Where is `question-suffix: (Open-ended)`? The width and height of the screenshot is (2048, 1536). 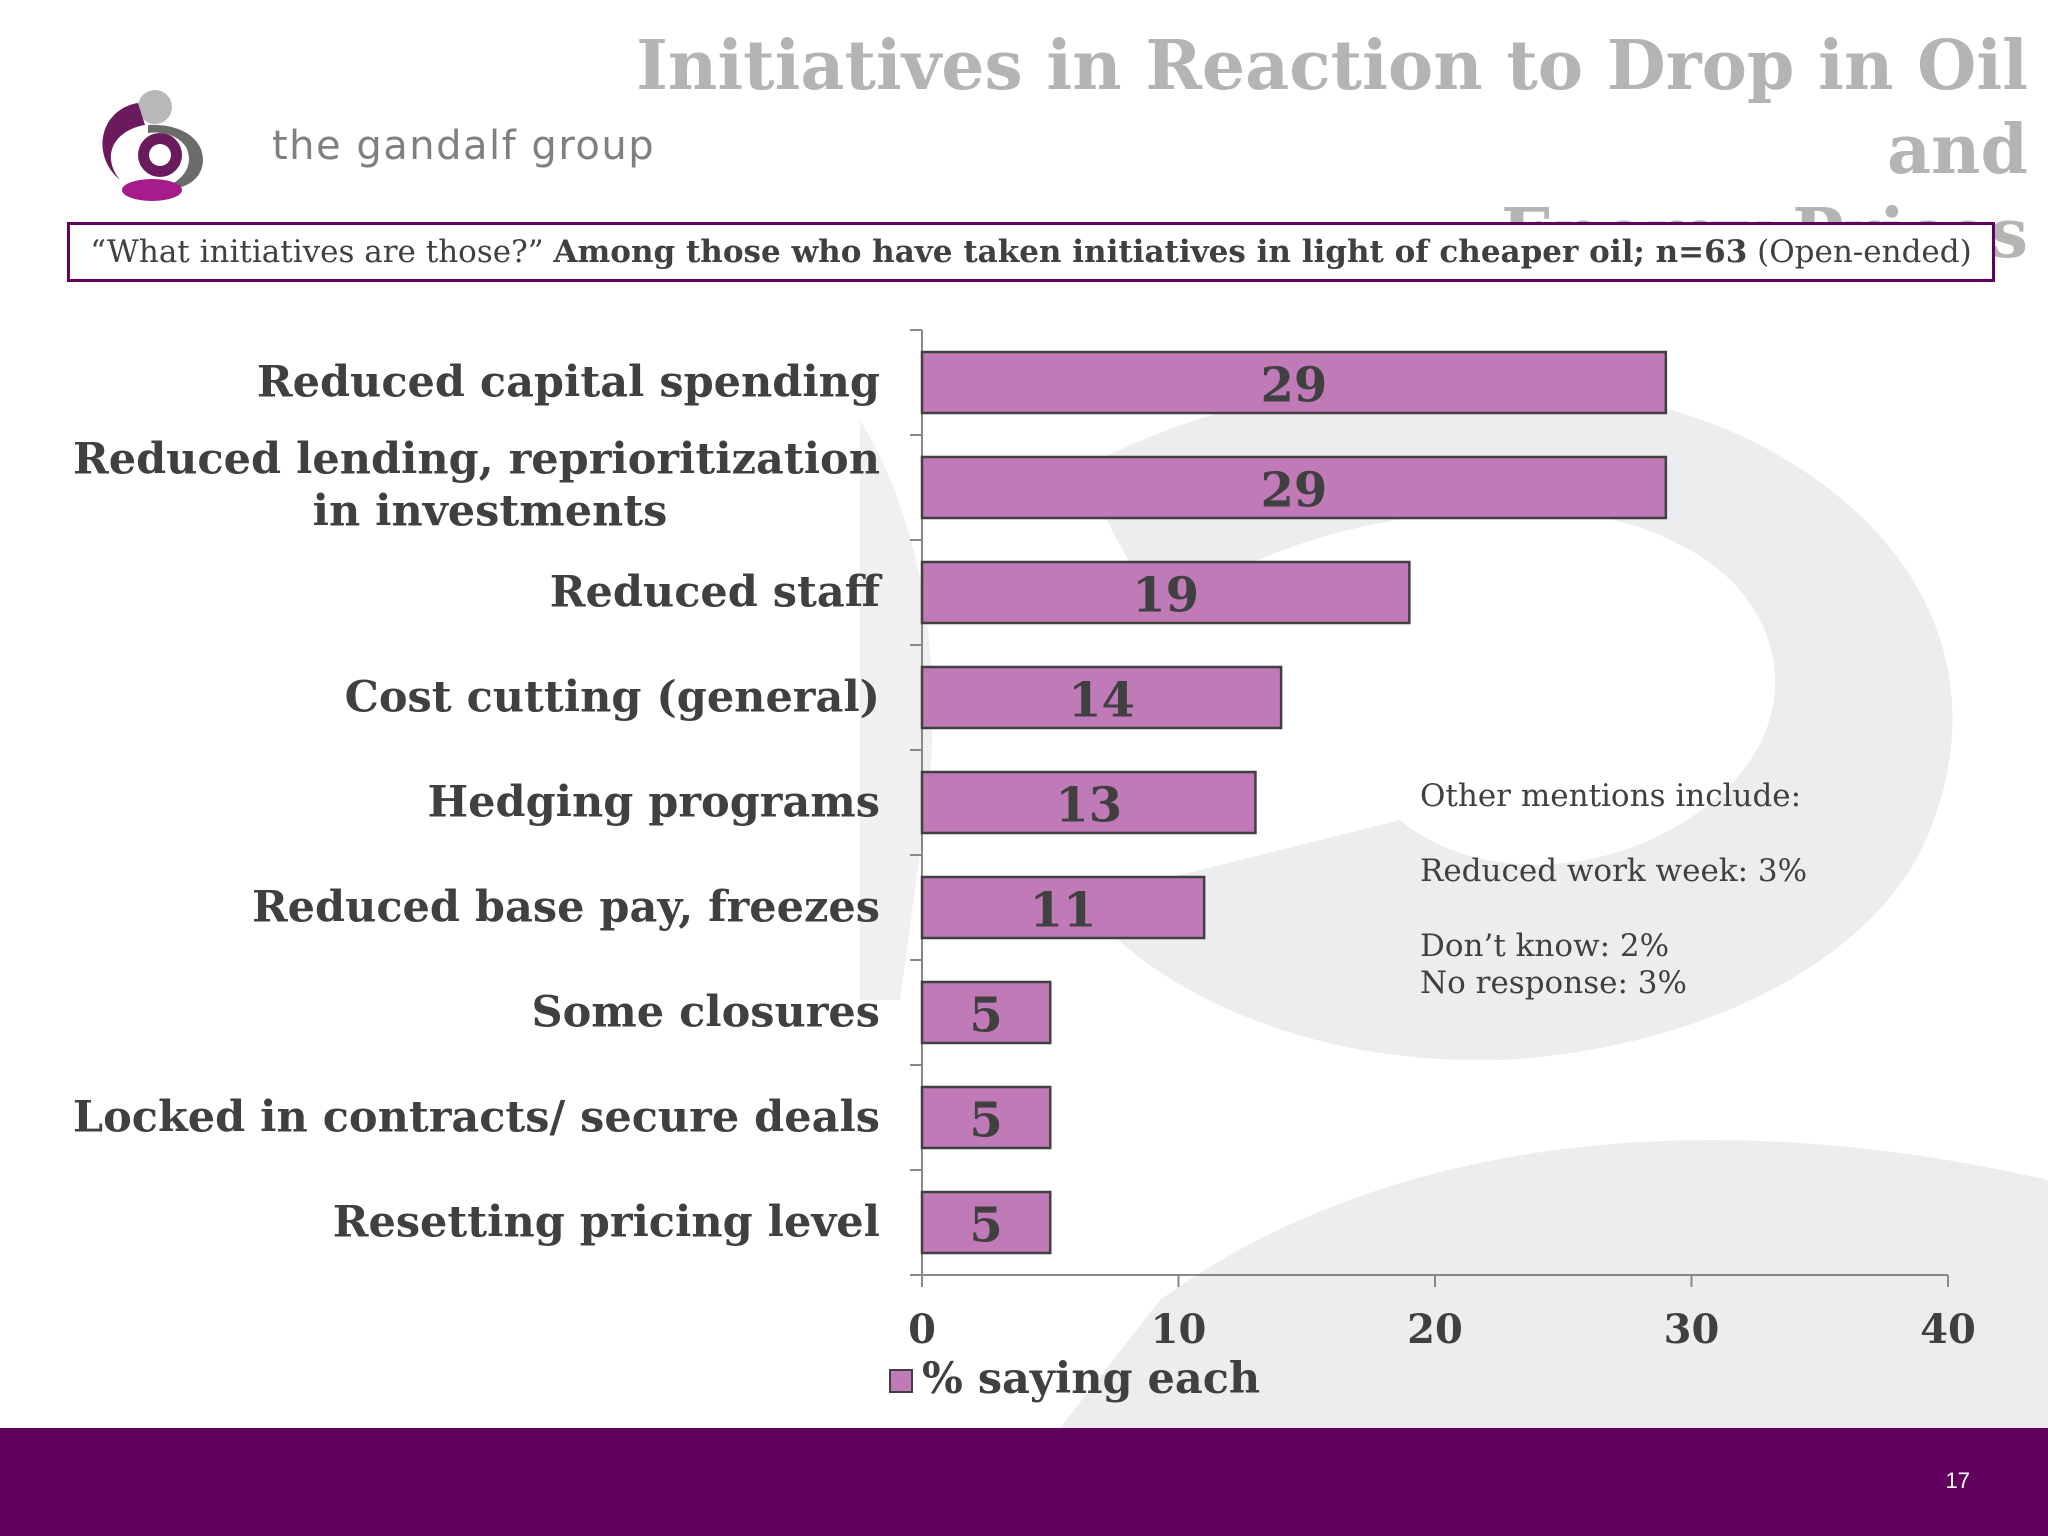 question-suffix: (Open-ended) is located at coordinates (1864, 252).